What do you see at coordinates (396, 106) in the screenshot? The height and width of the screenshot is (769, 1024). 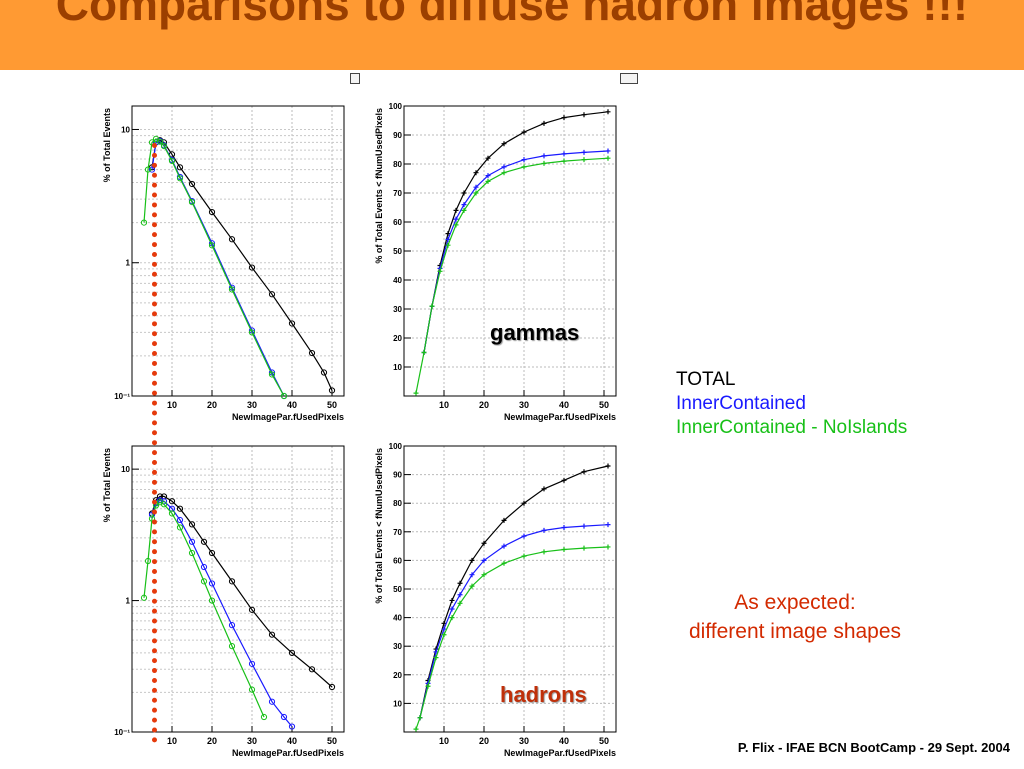 I see `y-tick-label: 100` at bounding box center [396, 106].